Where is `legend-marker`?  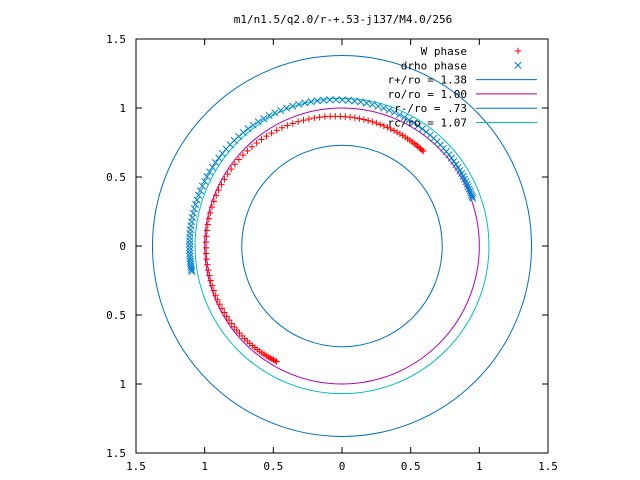
legend-marker is located at coordinates (518, 51).